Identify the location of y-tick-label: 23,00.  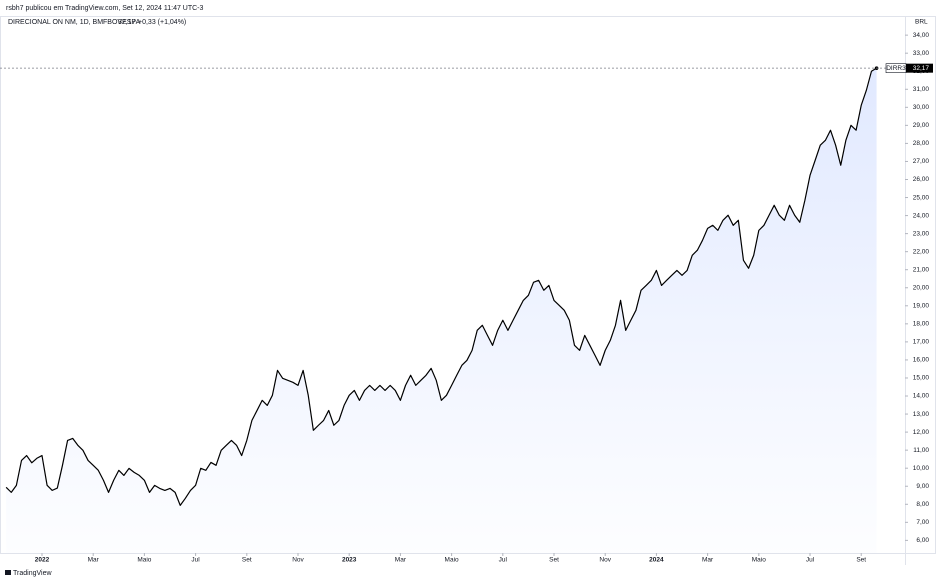
(921, 233).